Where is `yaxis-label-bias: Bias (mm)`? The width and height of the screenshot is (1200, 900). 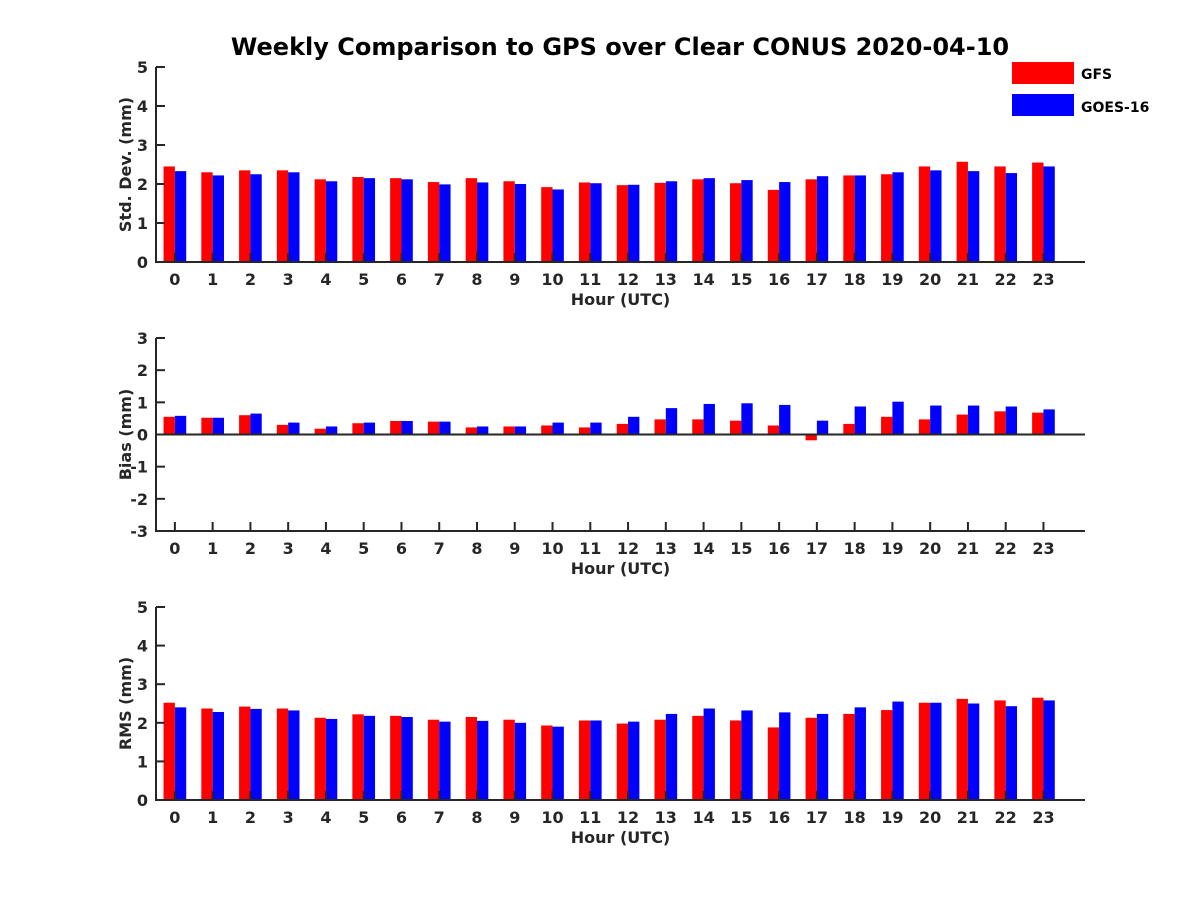
yaxis-label-bias: Bias (mm) is located at coordinates (125, 435).